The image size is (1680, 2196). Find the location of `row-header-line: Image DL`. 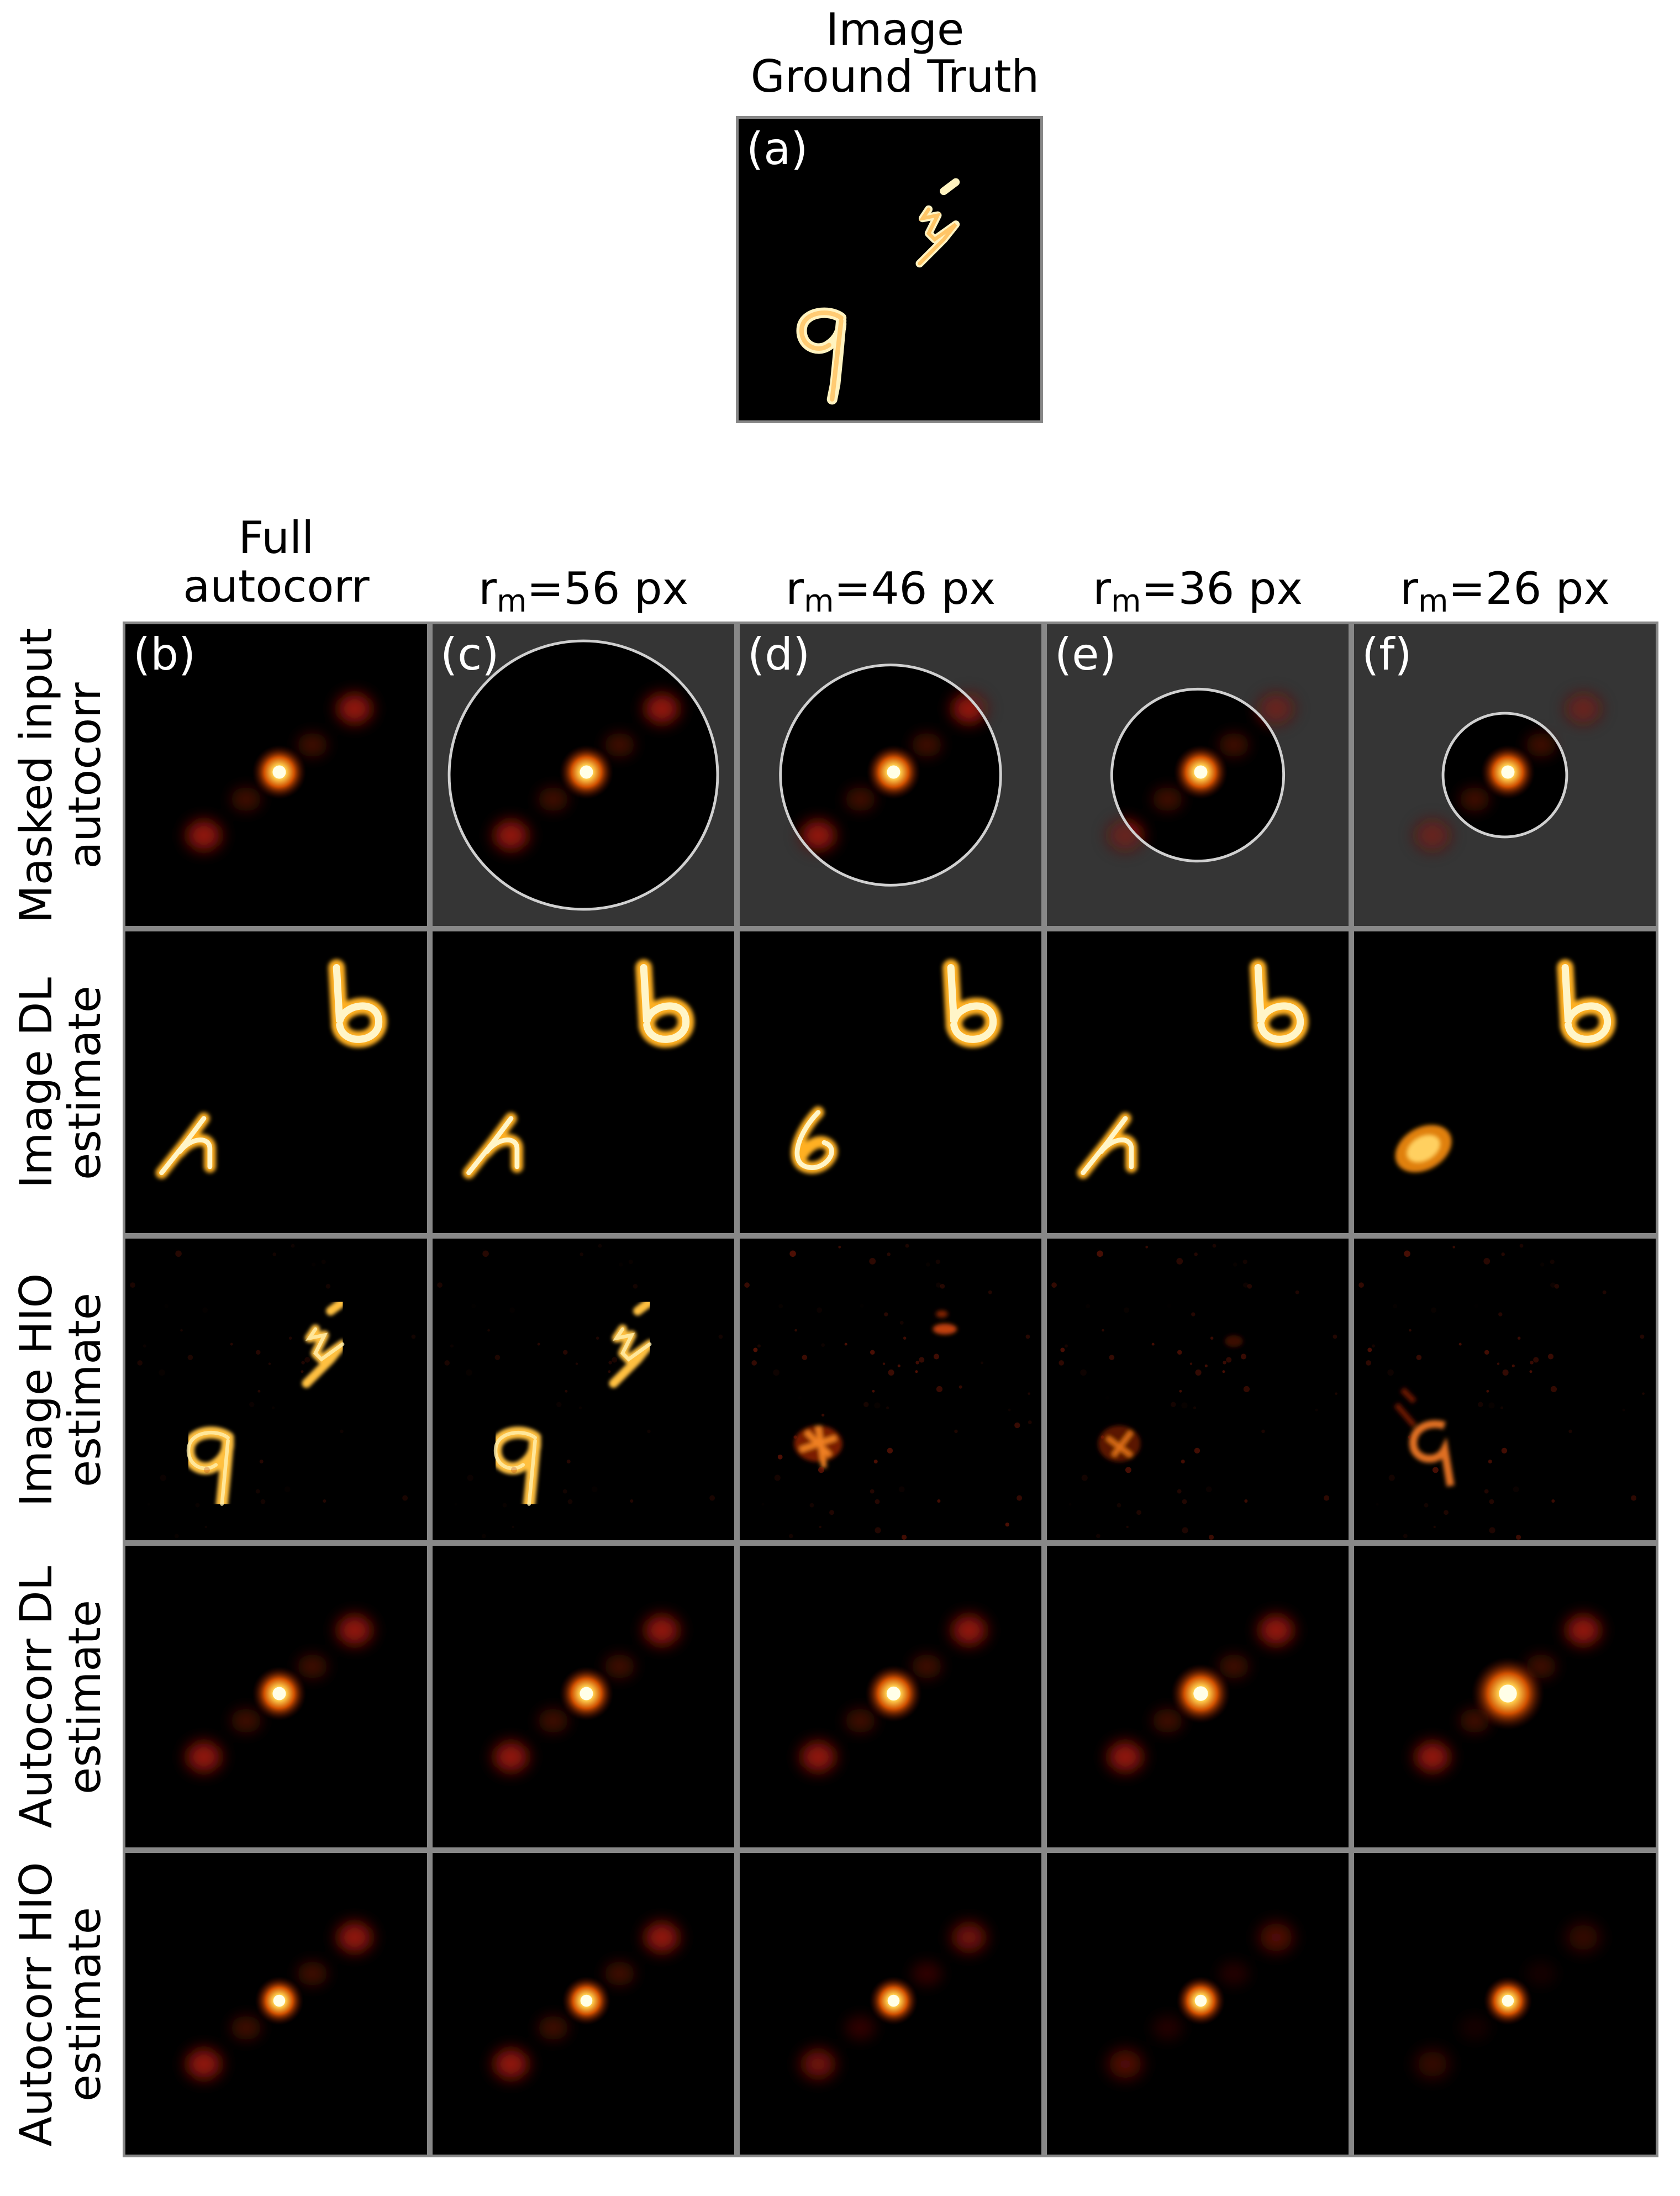

row-header-line: Image DL is located at coordinates (36, 1083).